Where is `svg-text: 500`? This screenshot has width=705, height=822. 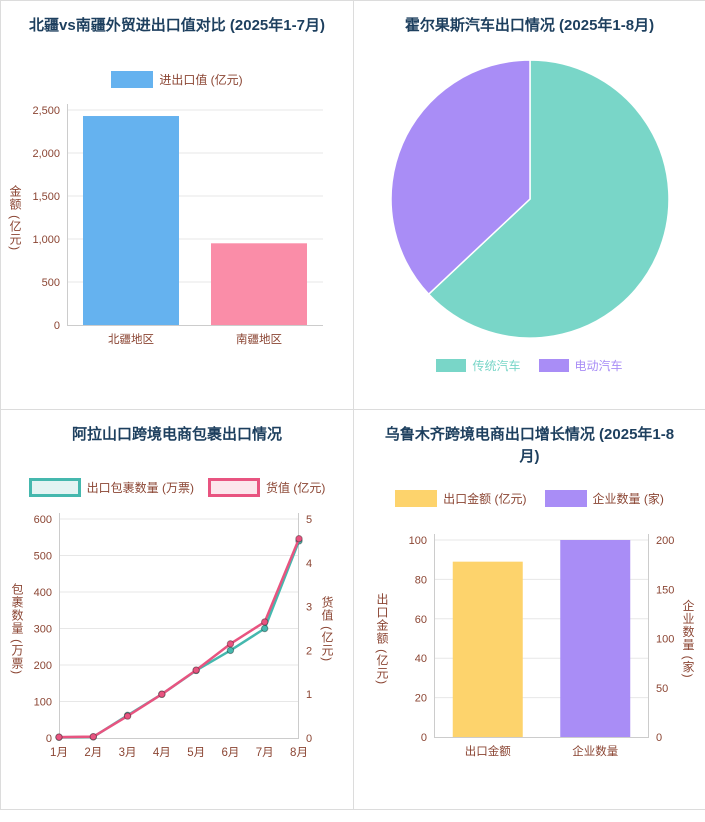
svg-text: 500 is located at coordinates (43, 556).